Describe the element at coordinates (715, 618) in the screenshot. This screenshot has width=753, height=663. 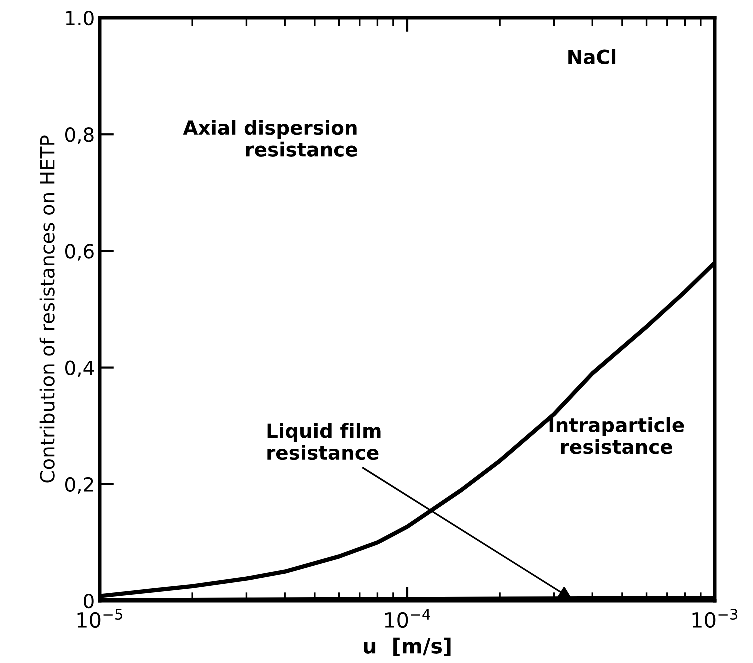
I see `x-tick-label: 10$^{−3}$` at that location.